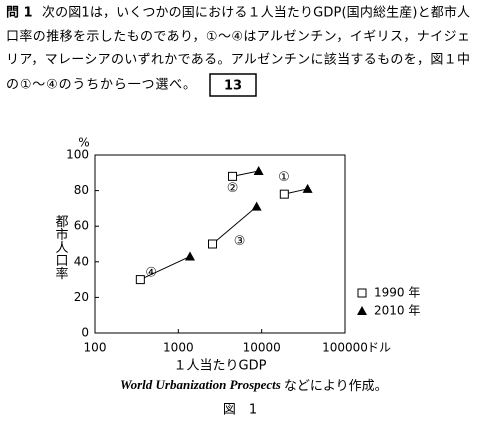  I want to click on question-line: の①～④のうちから一つ選べ。, so click(101, 85).